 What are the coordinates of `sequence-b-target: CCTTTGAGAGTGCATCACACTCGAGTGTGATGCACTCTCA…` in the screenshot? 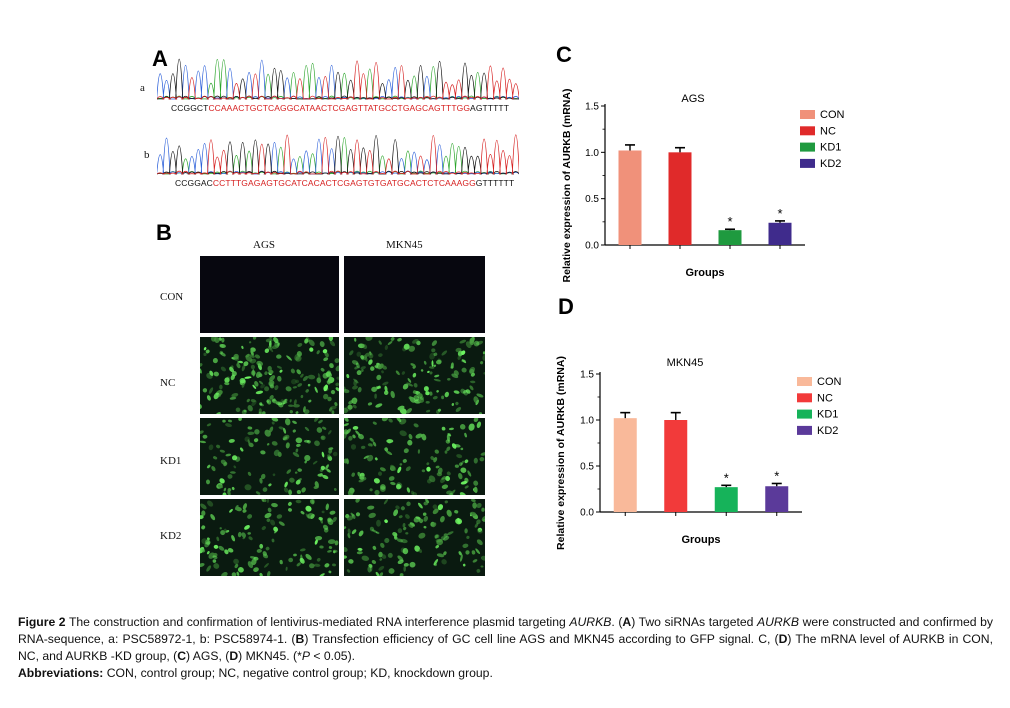 It's located at (344, 183).